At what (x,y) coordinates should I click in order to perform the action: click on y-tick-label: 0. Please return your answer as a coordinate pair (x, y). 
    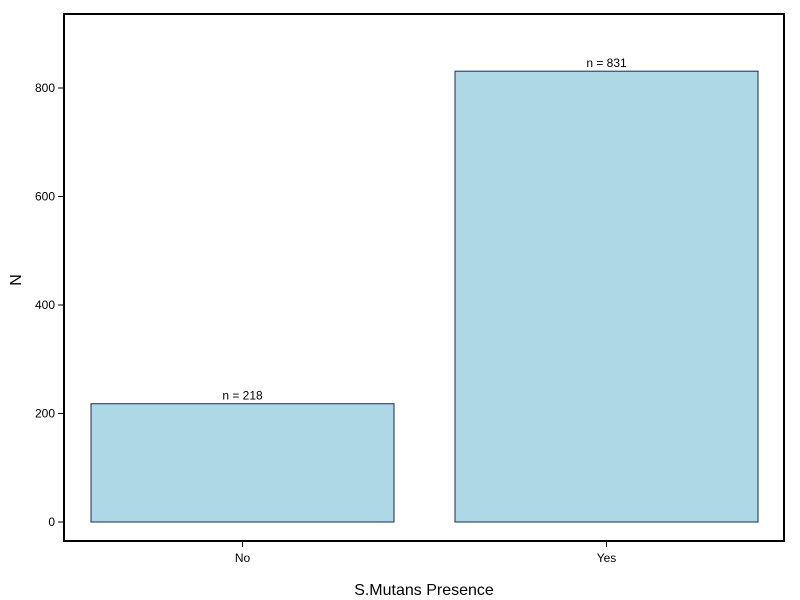
    Looking at the image, I should click on (51, 522).